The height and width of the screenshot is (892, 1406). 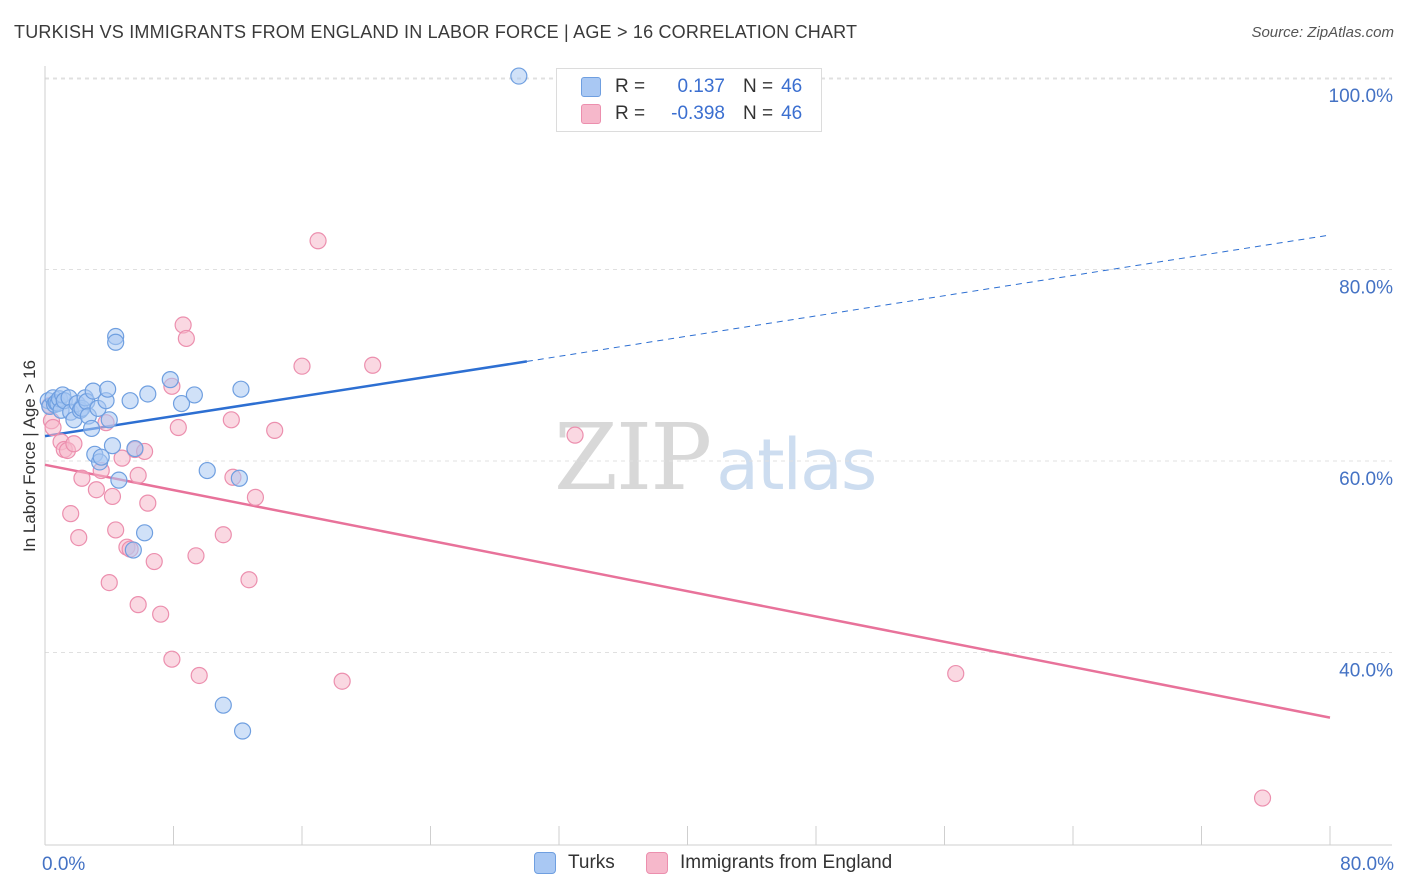 I want to click on x-tick-label-max: 80.0%, so click(x=1367, y=864).